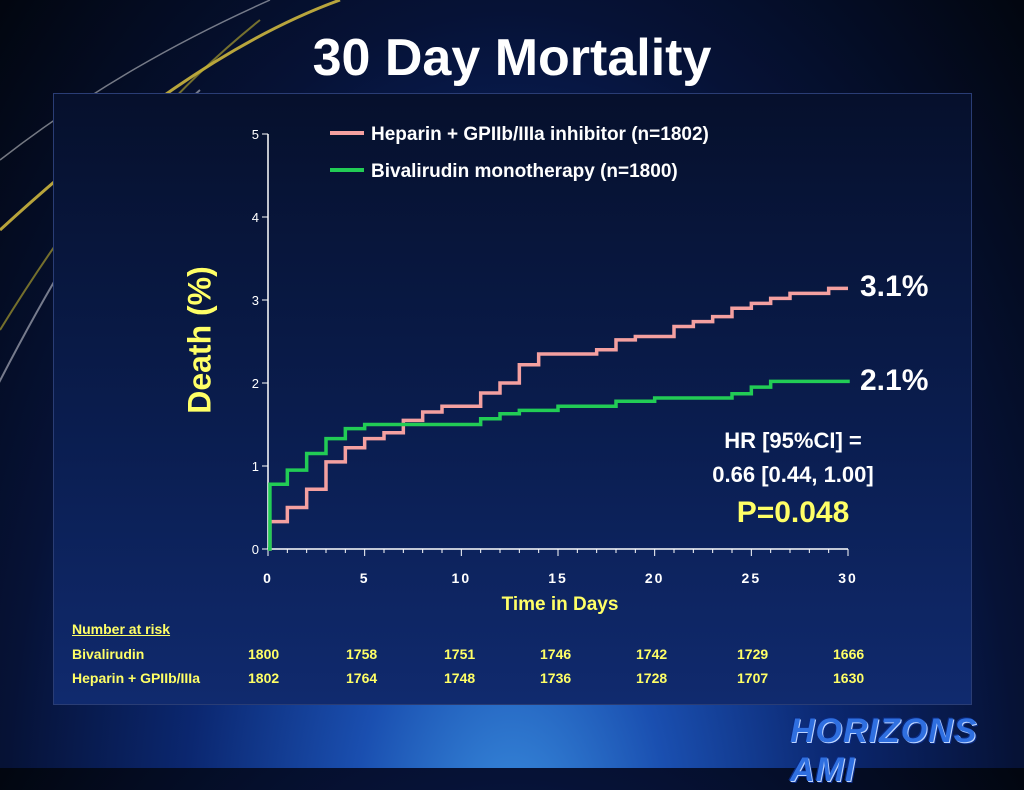 This screenshot has height=790, width=1024. Describe the element at coordinates (652, 678) in the screenshot. I see `risk-cell: 1728` at that location.